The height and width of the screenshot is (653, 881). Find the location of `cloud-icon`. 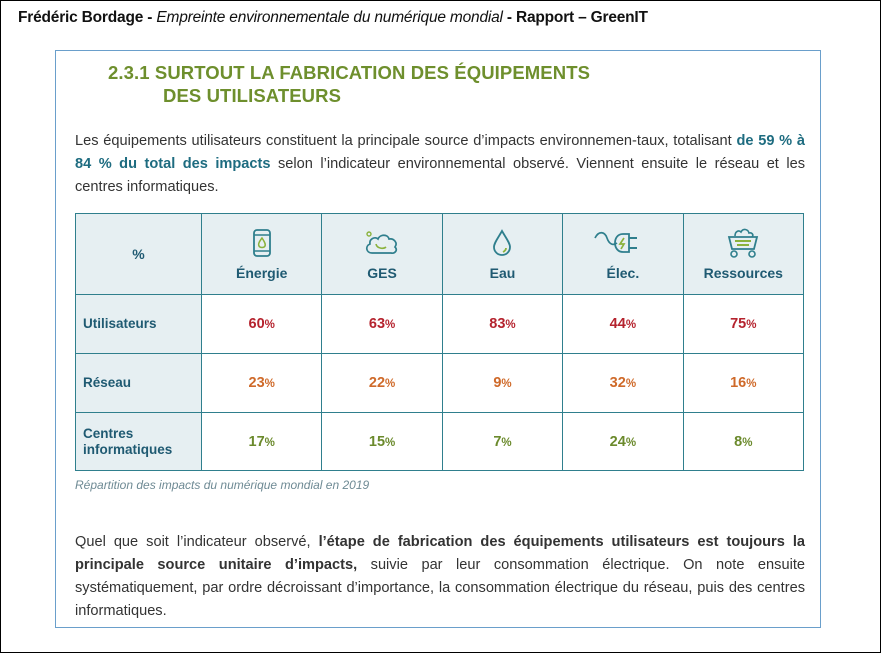

cloud-icon is located at coordinates (382, 243).